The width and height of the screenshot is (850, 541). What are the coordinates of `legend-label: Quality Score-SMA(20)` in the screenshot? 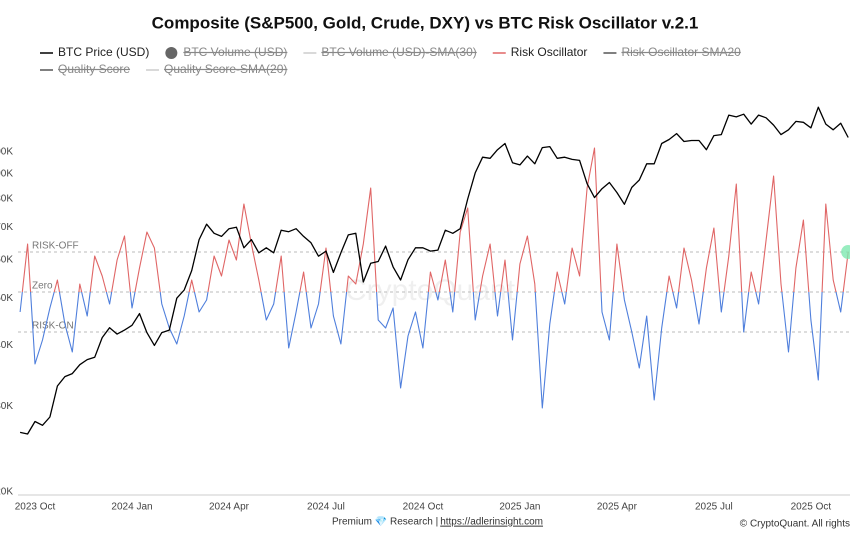 It's located at (225, 69).